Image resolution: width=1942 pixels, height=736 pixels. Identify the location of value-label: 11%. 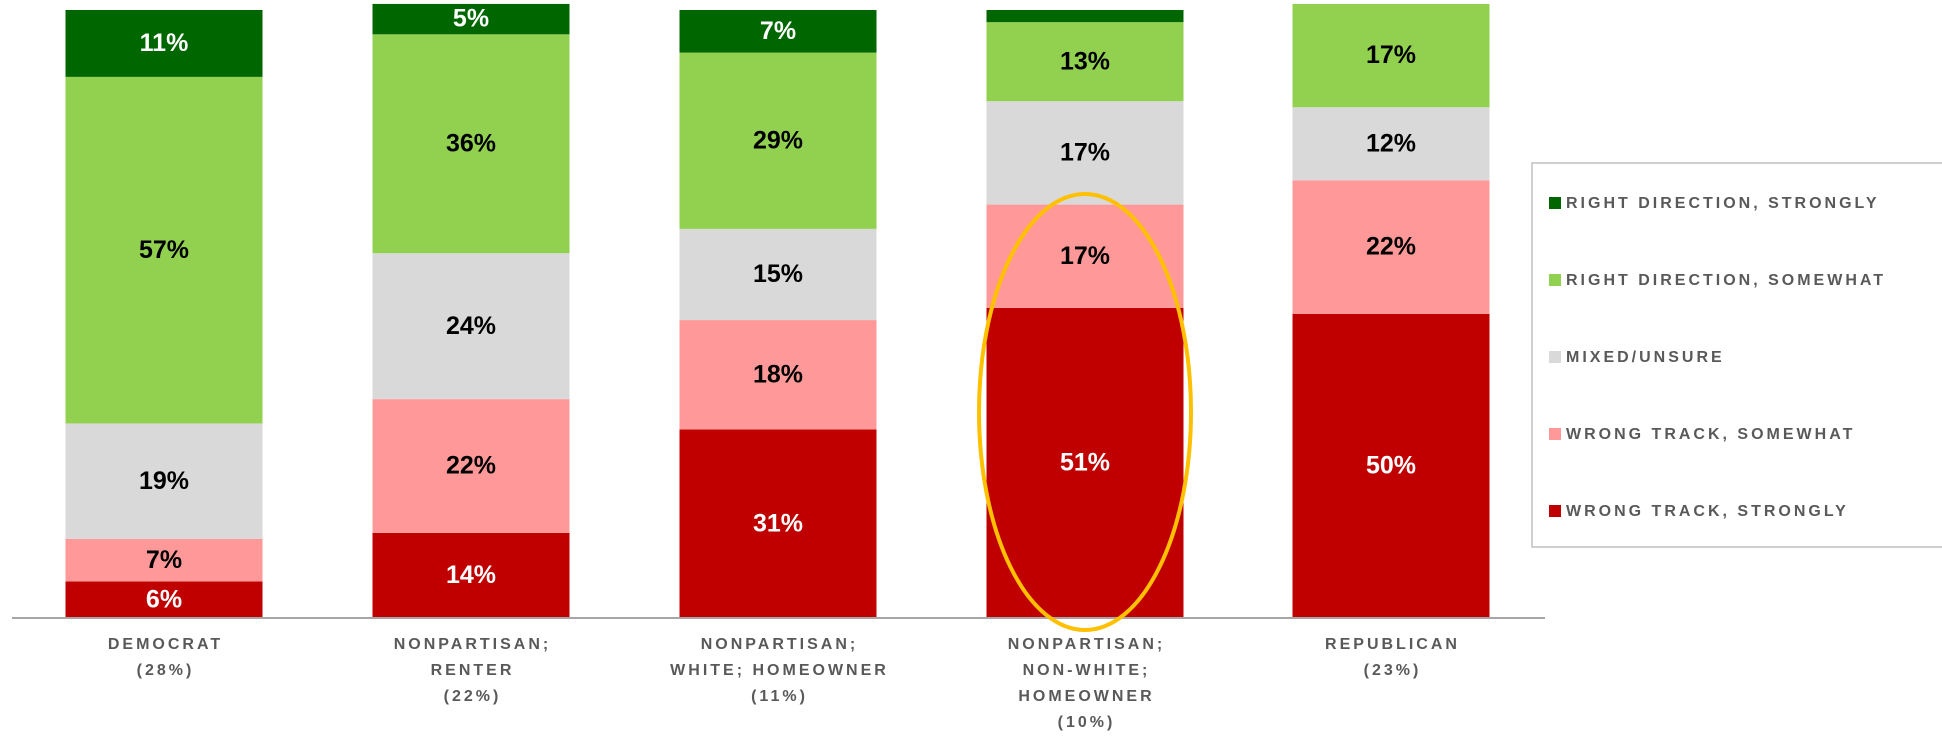
(164, 43).